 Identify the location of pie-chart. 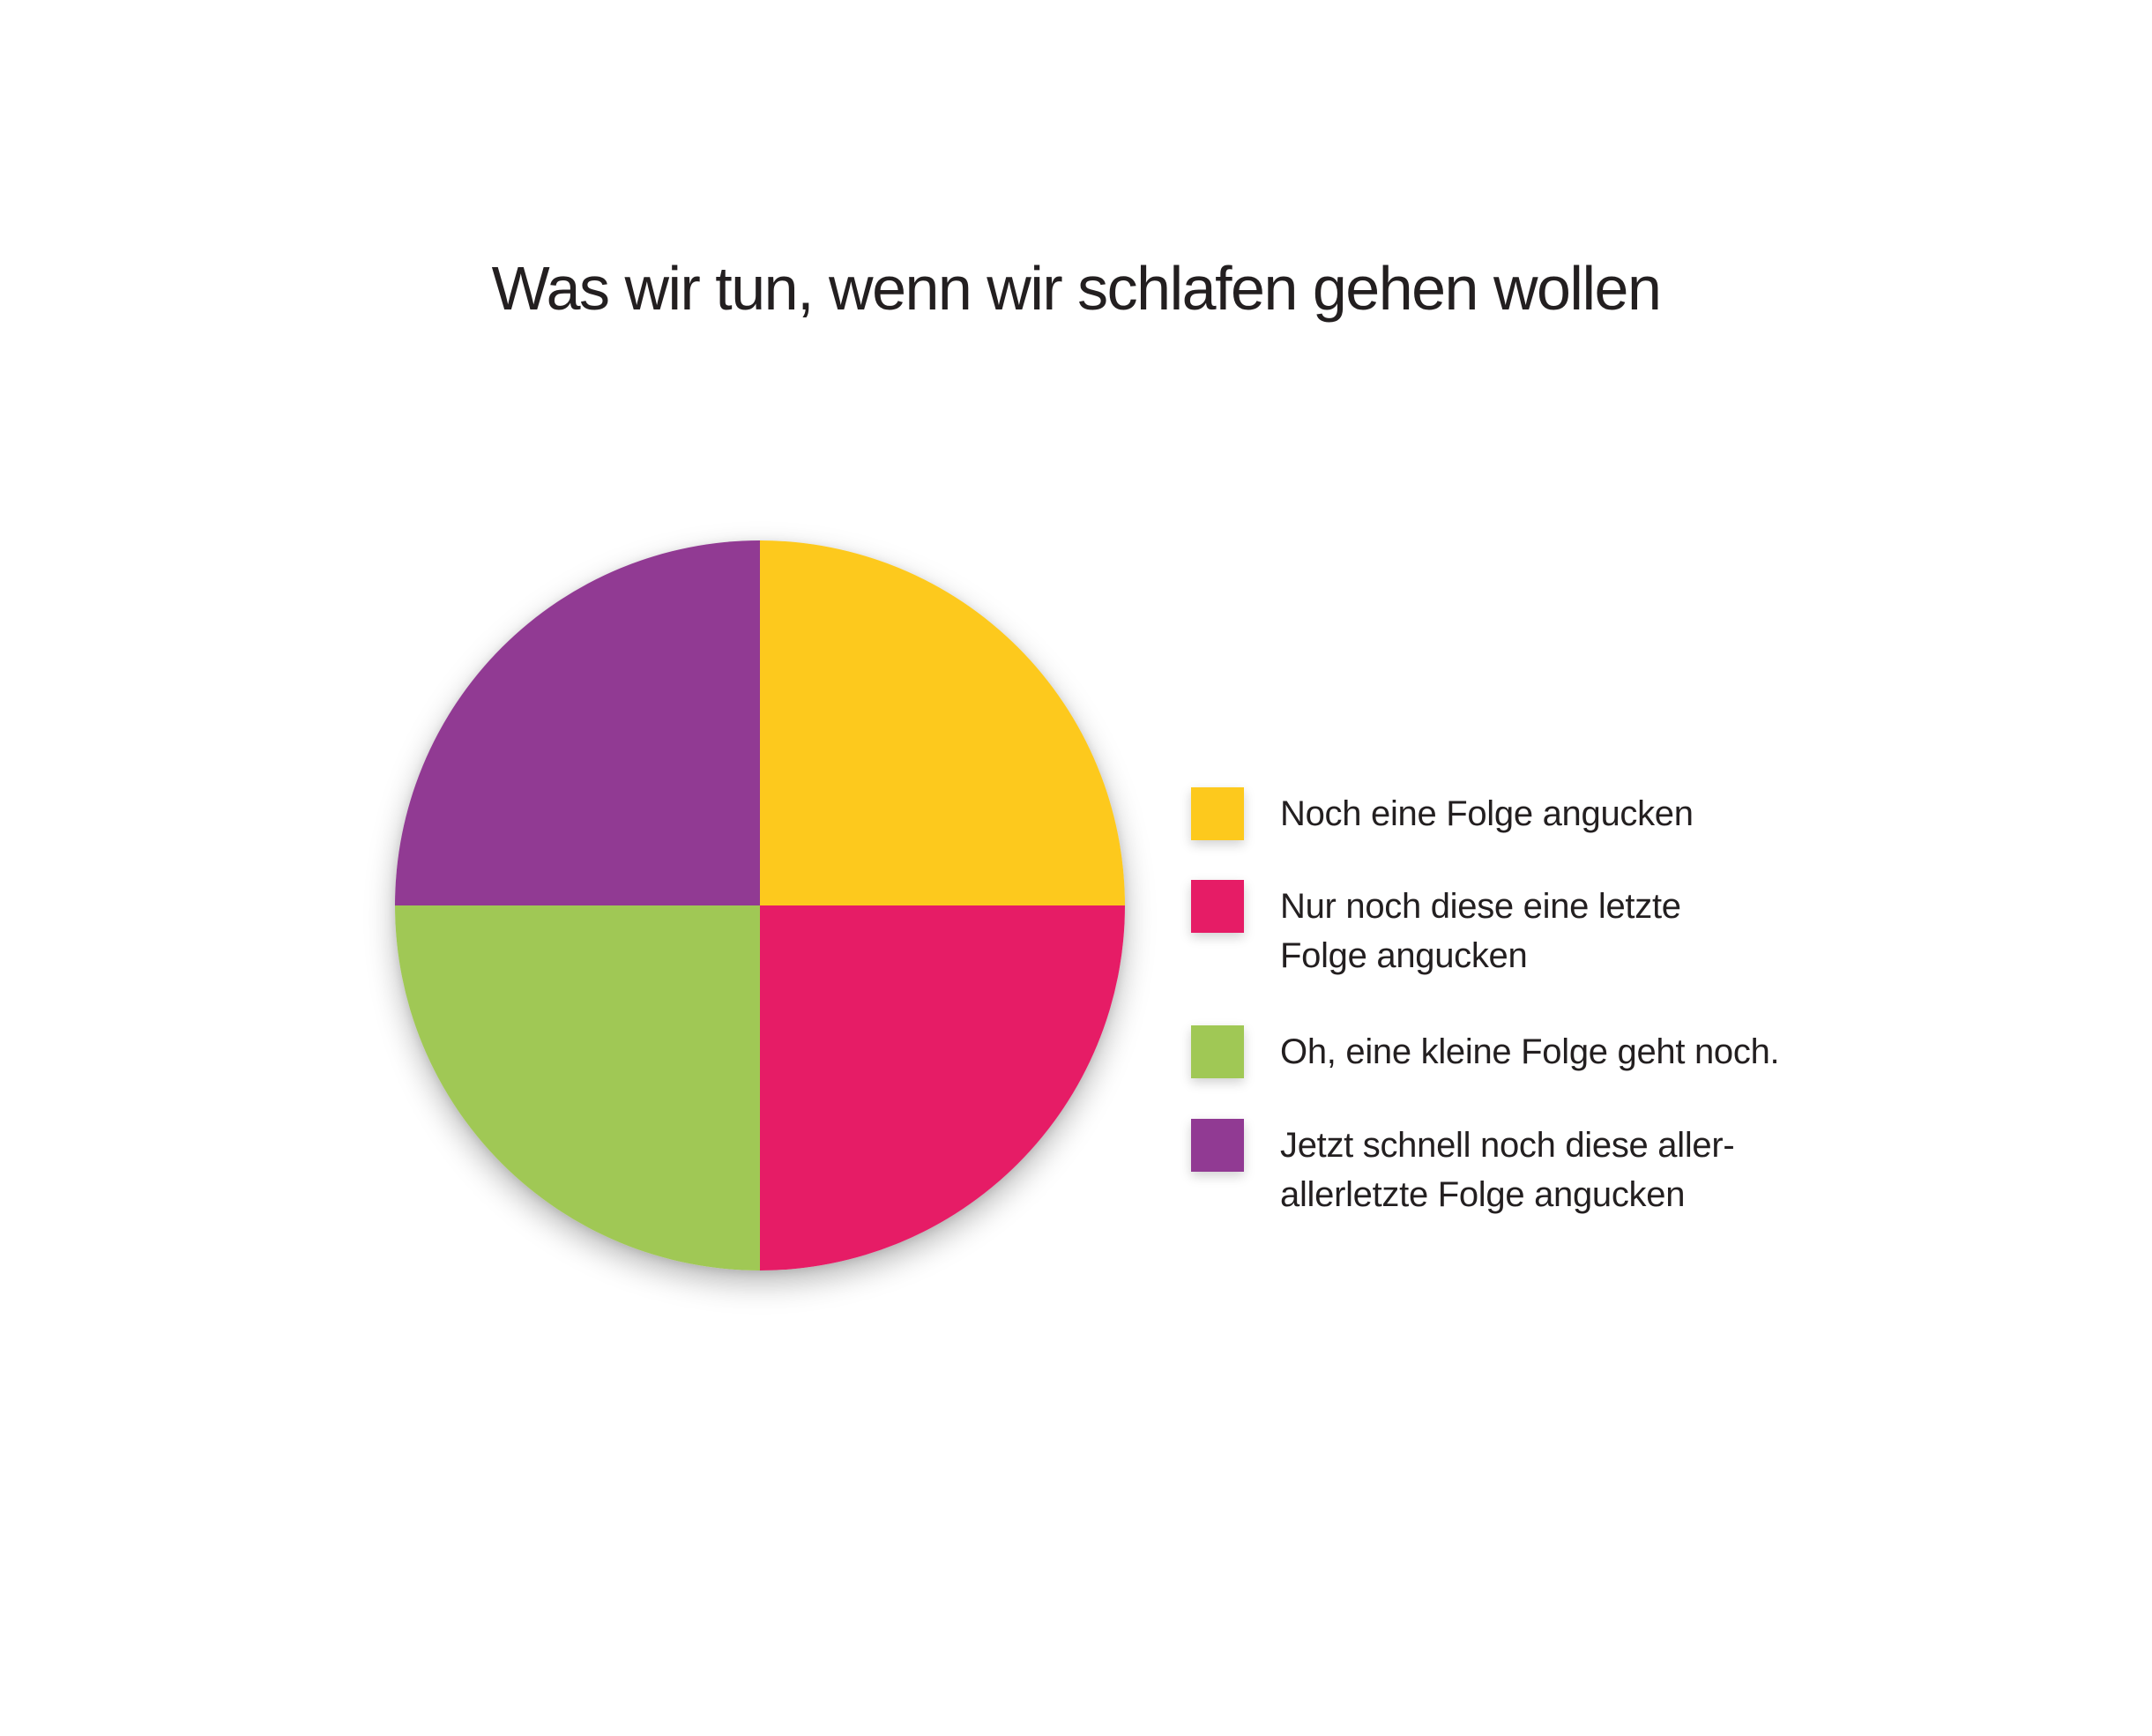
(760, 905).